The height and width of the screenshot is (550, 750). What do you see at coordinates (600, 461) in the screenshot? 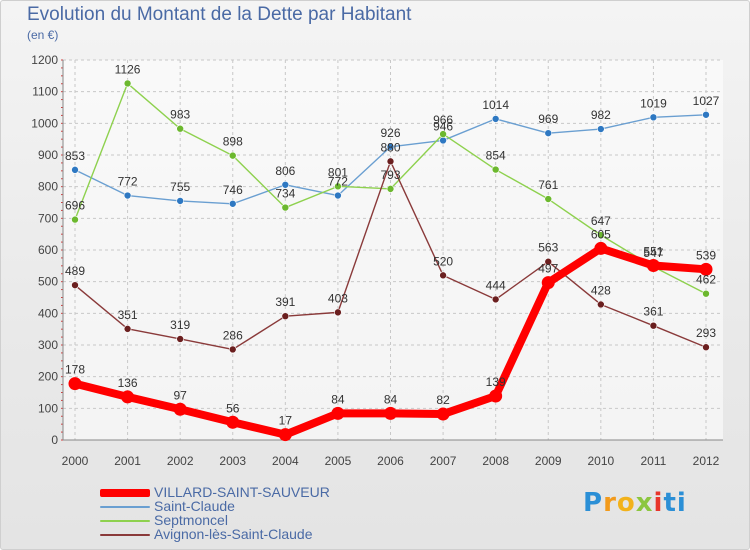
I see `x-tick-label: 2010` at bounding box center [600, 461].